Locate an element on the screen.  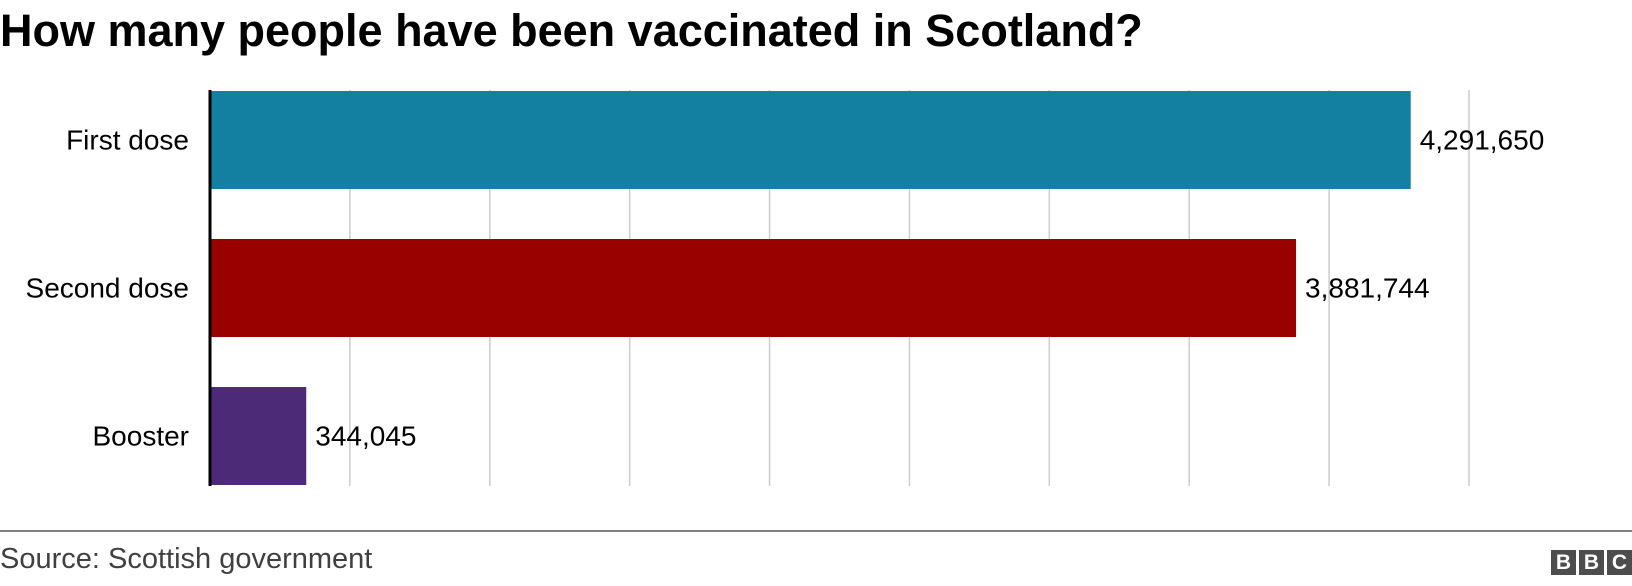
value-label: 4,291,650 is located at coordinates (1482, 140).